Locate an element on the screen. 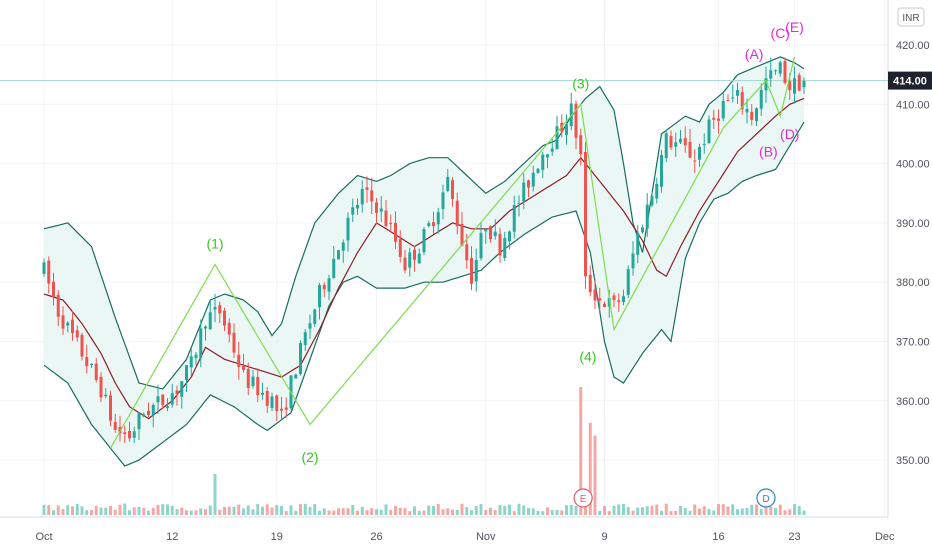 The height and width of the screenshot is (555, 932). earnings-badge: E is located at coordinates (583, 498).